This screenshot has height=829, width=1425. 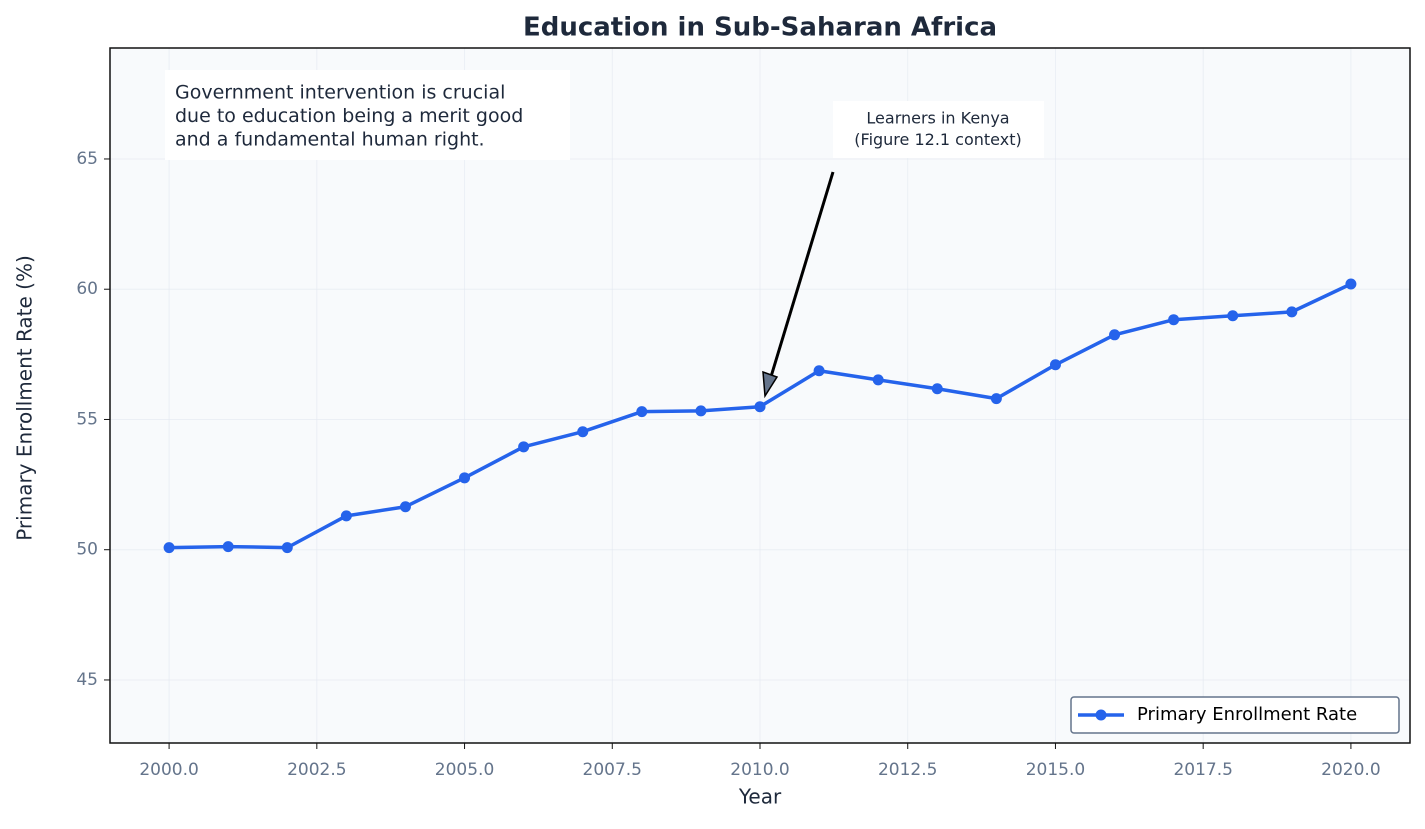 What do you see at coordinates (937, 118) in the screenshot?
I see `annotation-text: Learners in Kenya` at bounding box center [937, 118].